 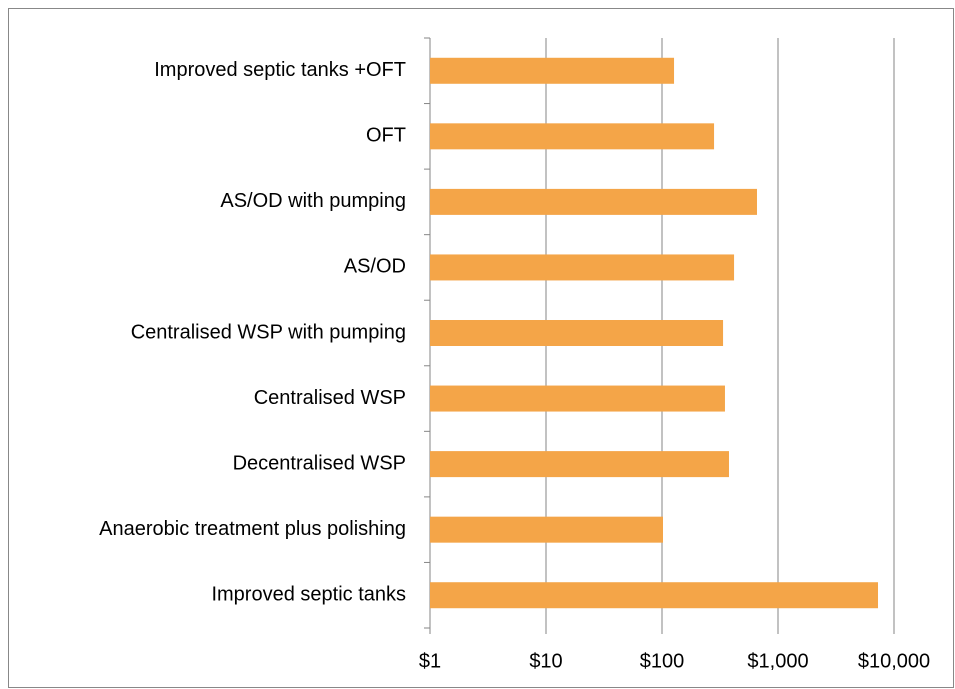 What do you see at coordinates (386, 136) in the screenshot?
I see `y-tick-label: OFT` at bounding box center [386, 136].